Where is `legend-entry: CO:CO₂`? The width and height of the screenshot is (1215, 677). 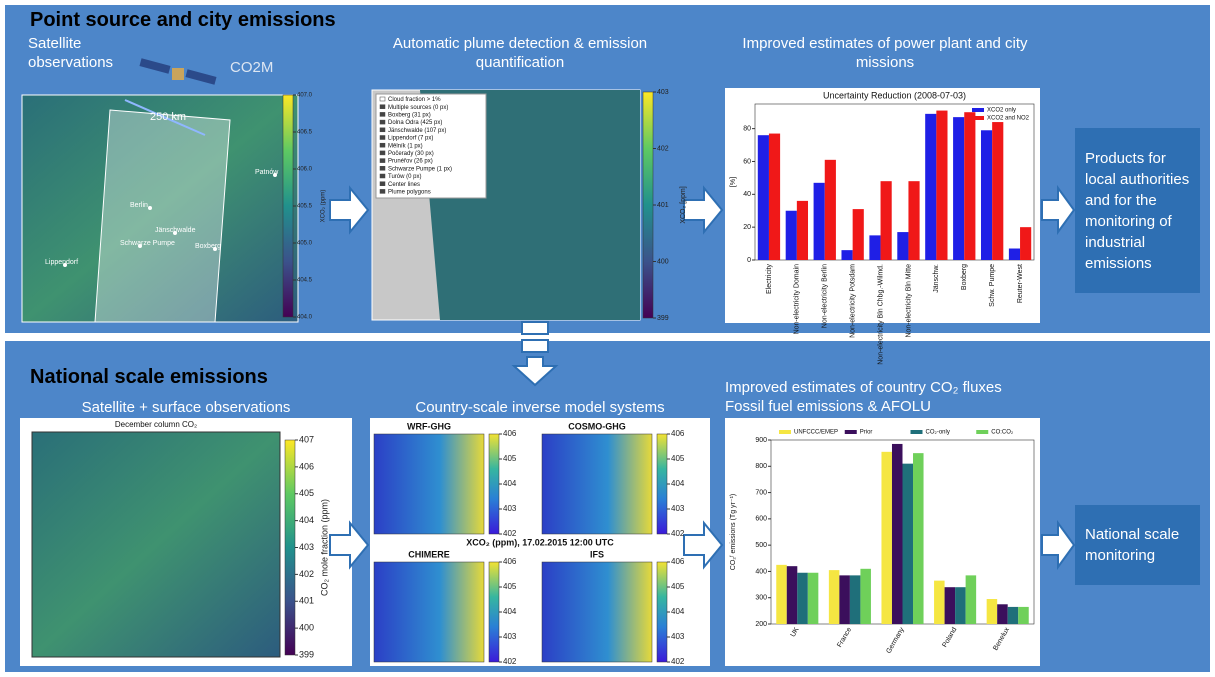 legend-entry: CO:CO₂ is located at coordinates (1002, 433).